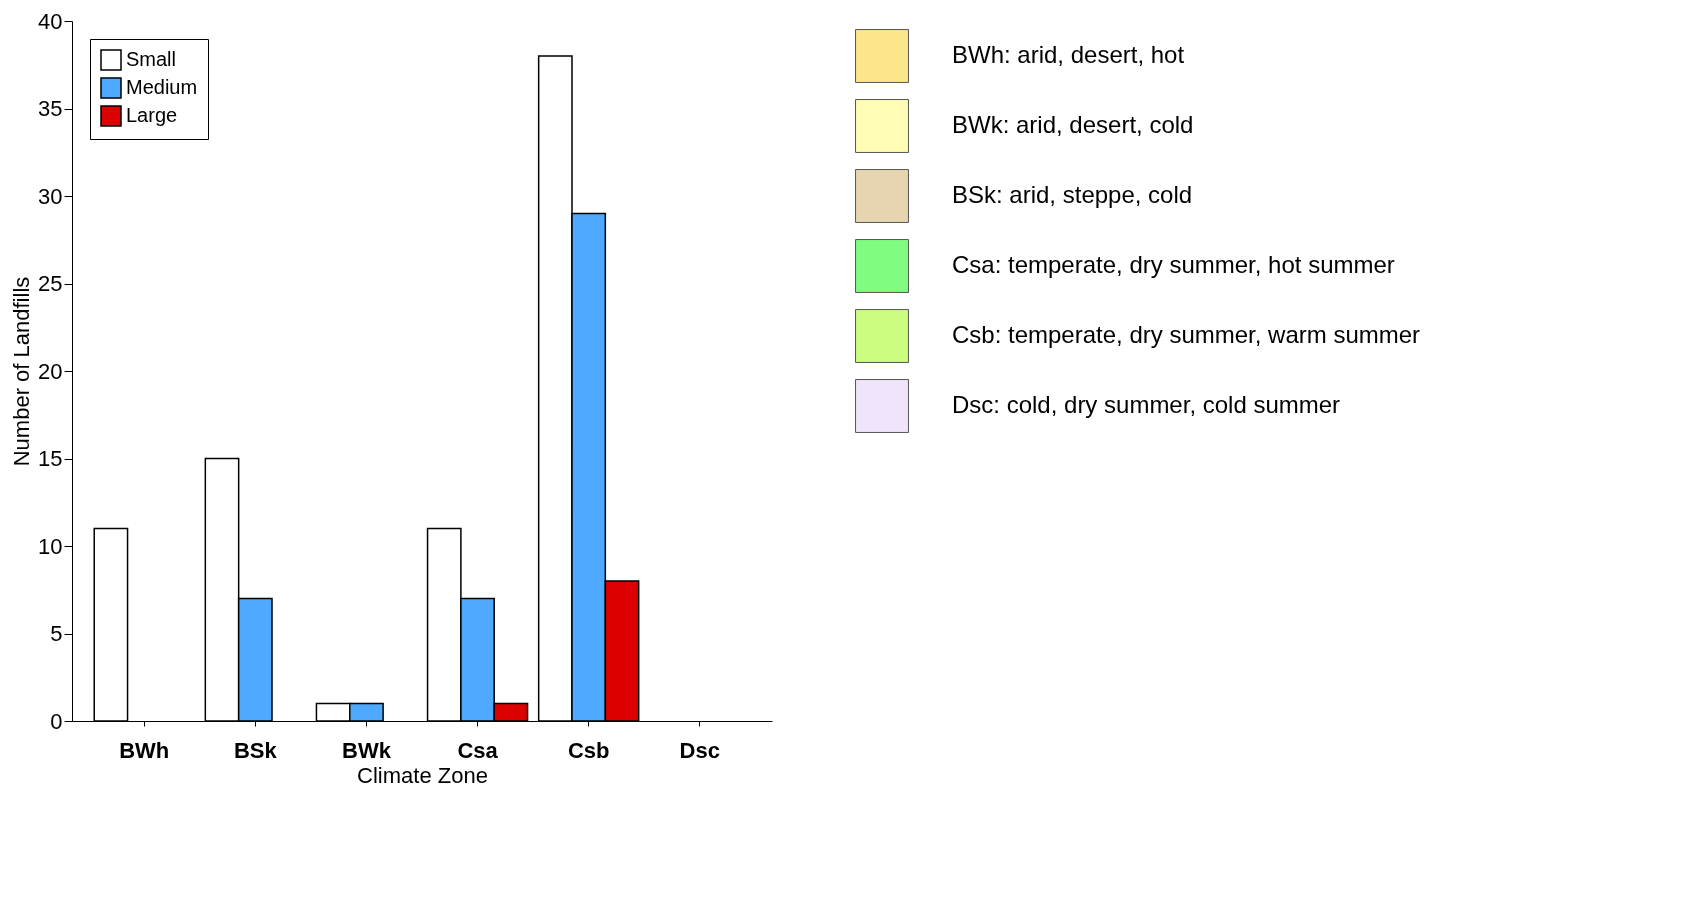 The image size is (1681, 897). Describe the element at coordinates (22, 371) in the screenshot. I see `y-axis-title: Number of Landfills` at that location.